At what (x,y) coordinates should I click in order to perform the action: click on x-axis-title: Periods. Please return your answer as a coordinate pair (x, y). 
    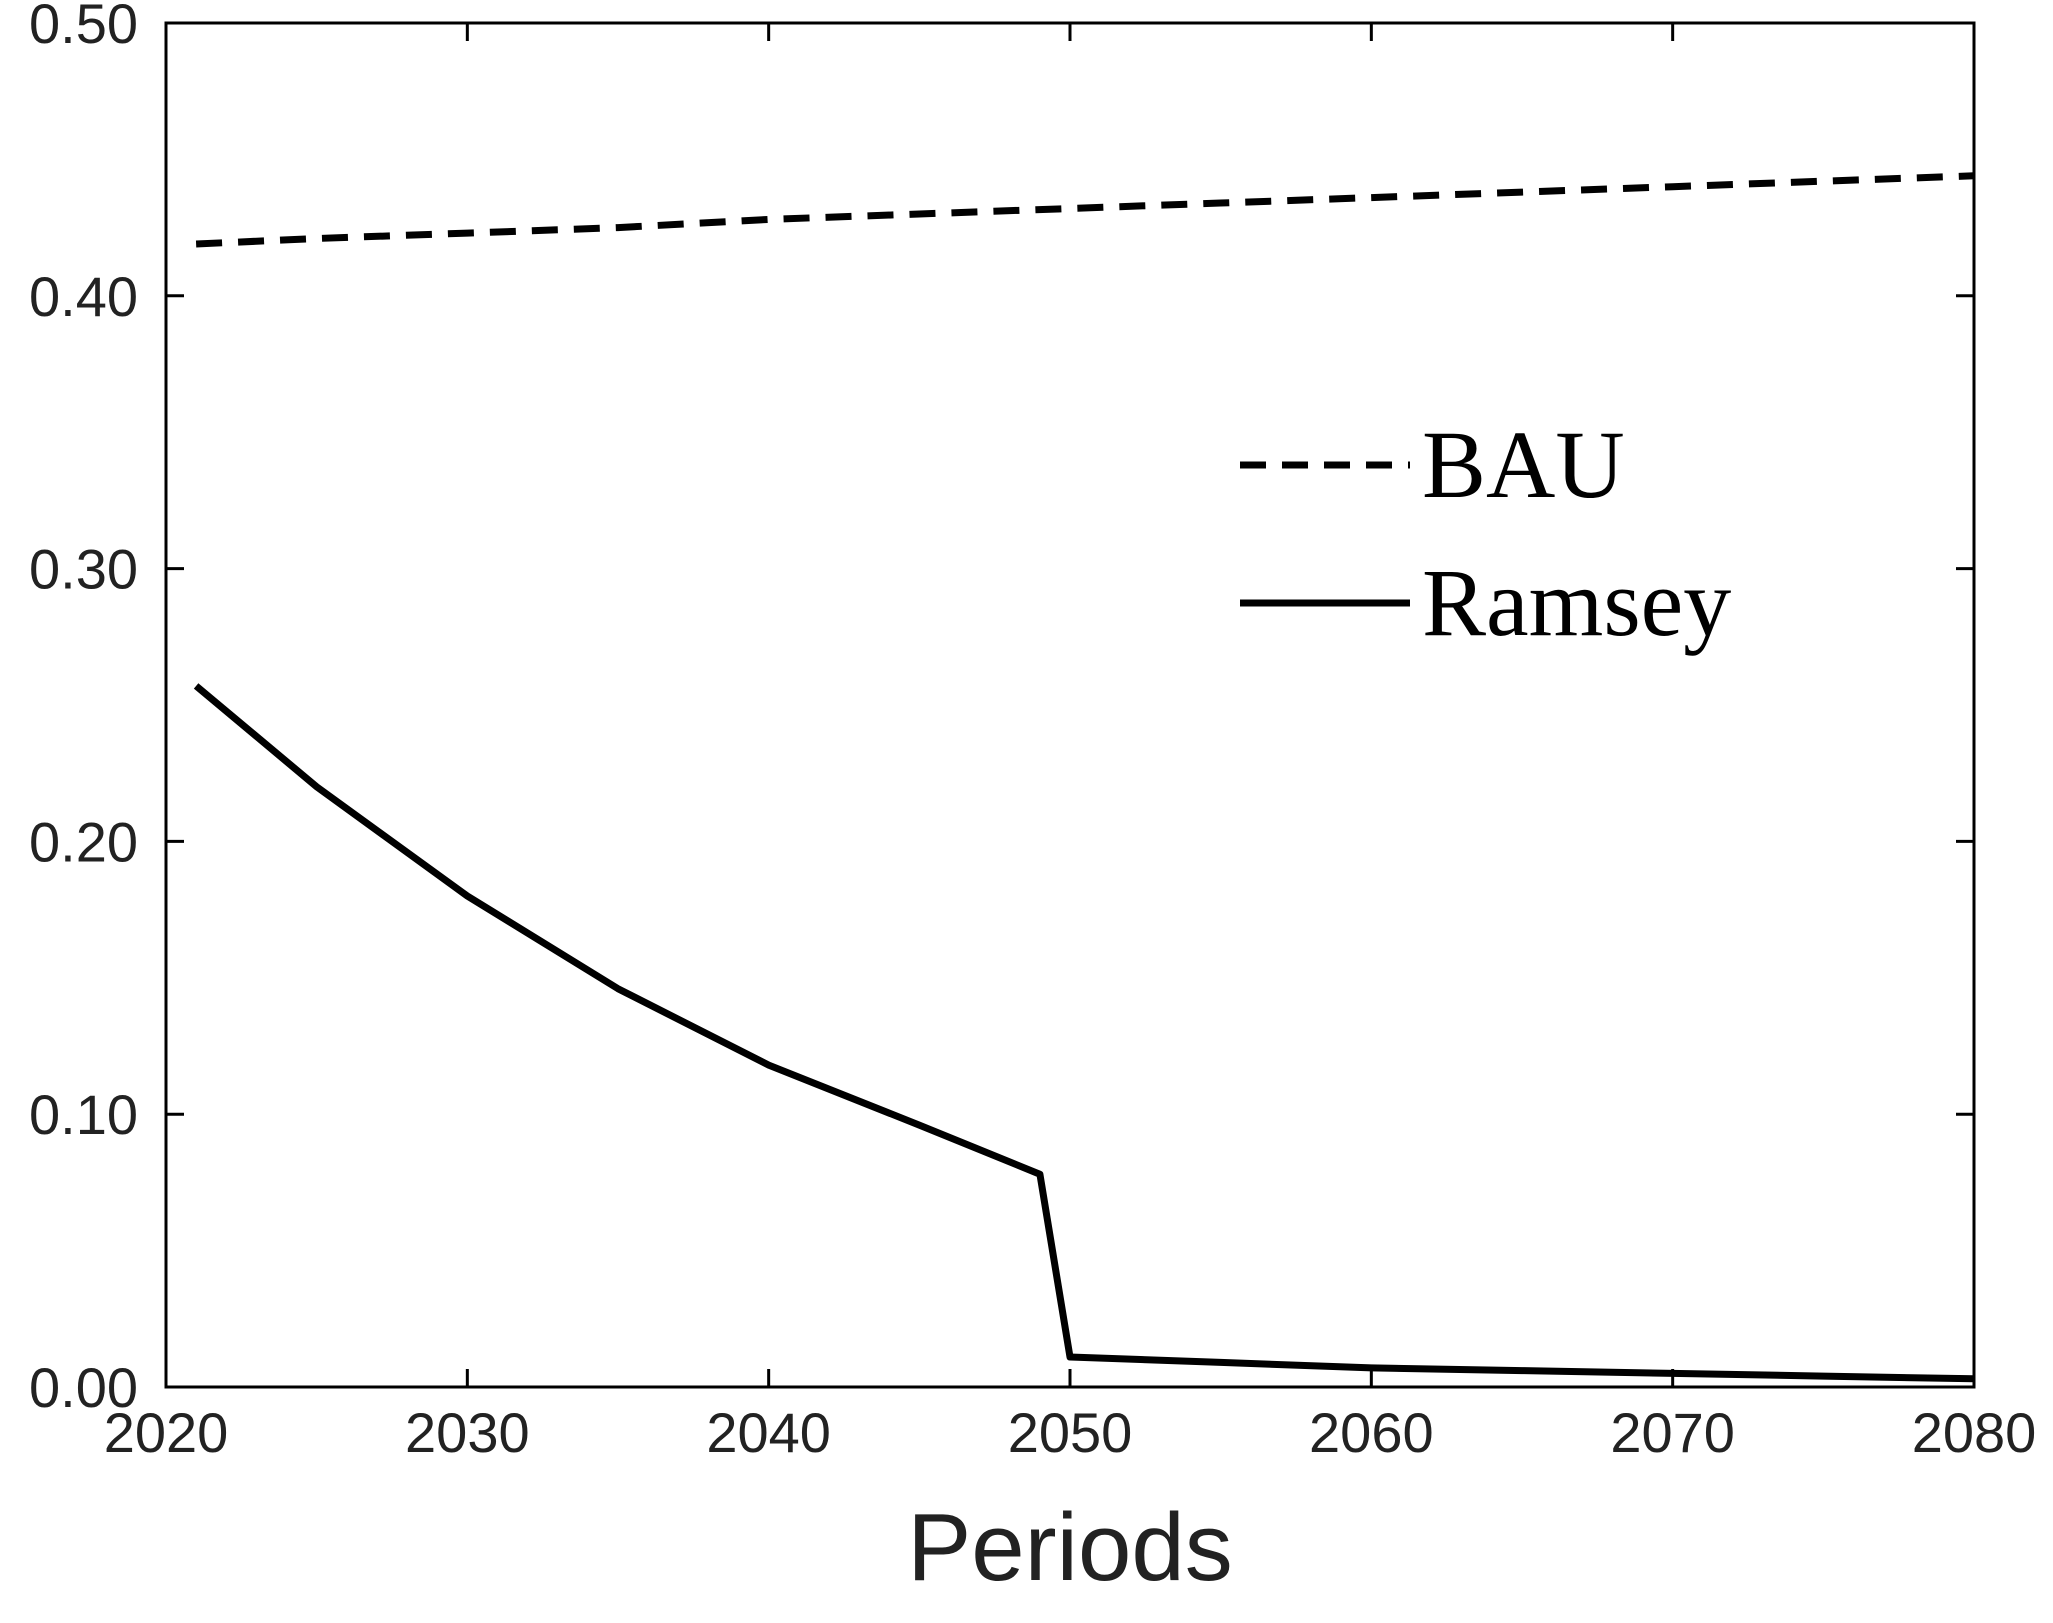
    Looking at the image, I should click on (1070, 1547).